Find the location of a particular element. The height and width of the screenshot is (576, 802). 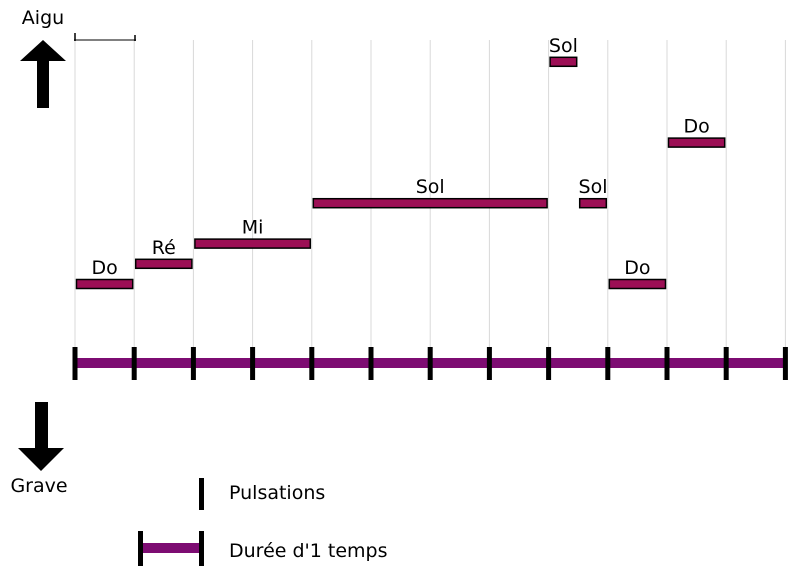

note-label: Ré is located at coordinates (164, 248).